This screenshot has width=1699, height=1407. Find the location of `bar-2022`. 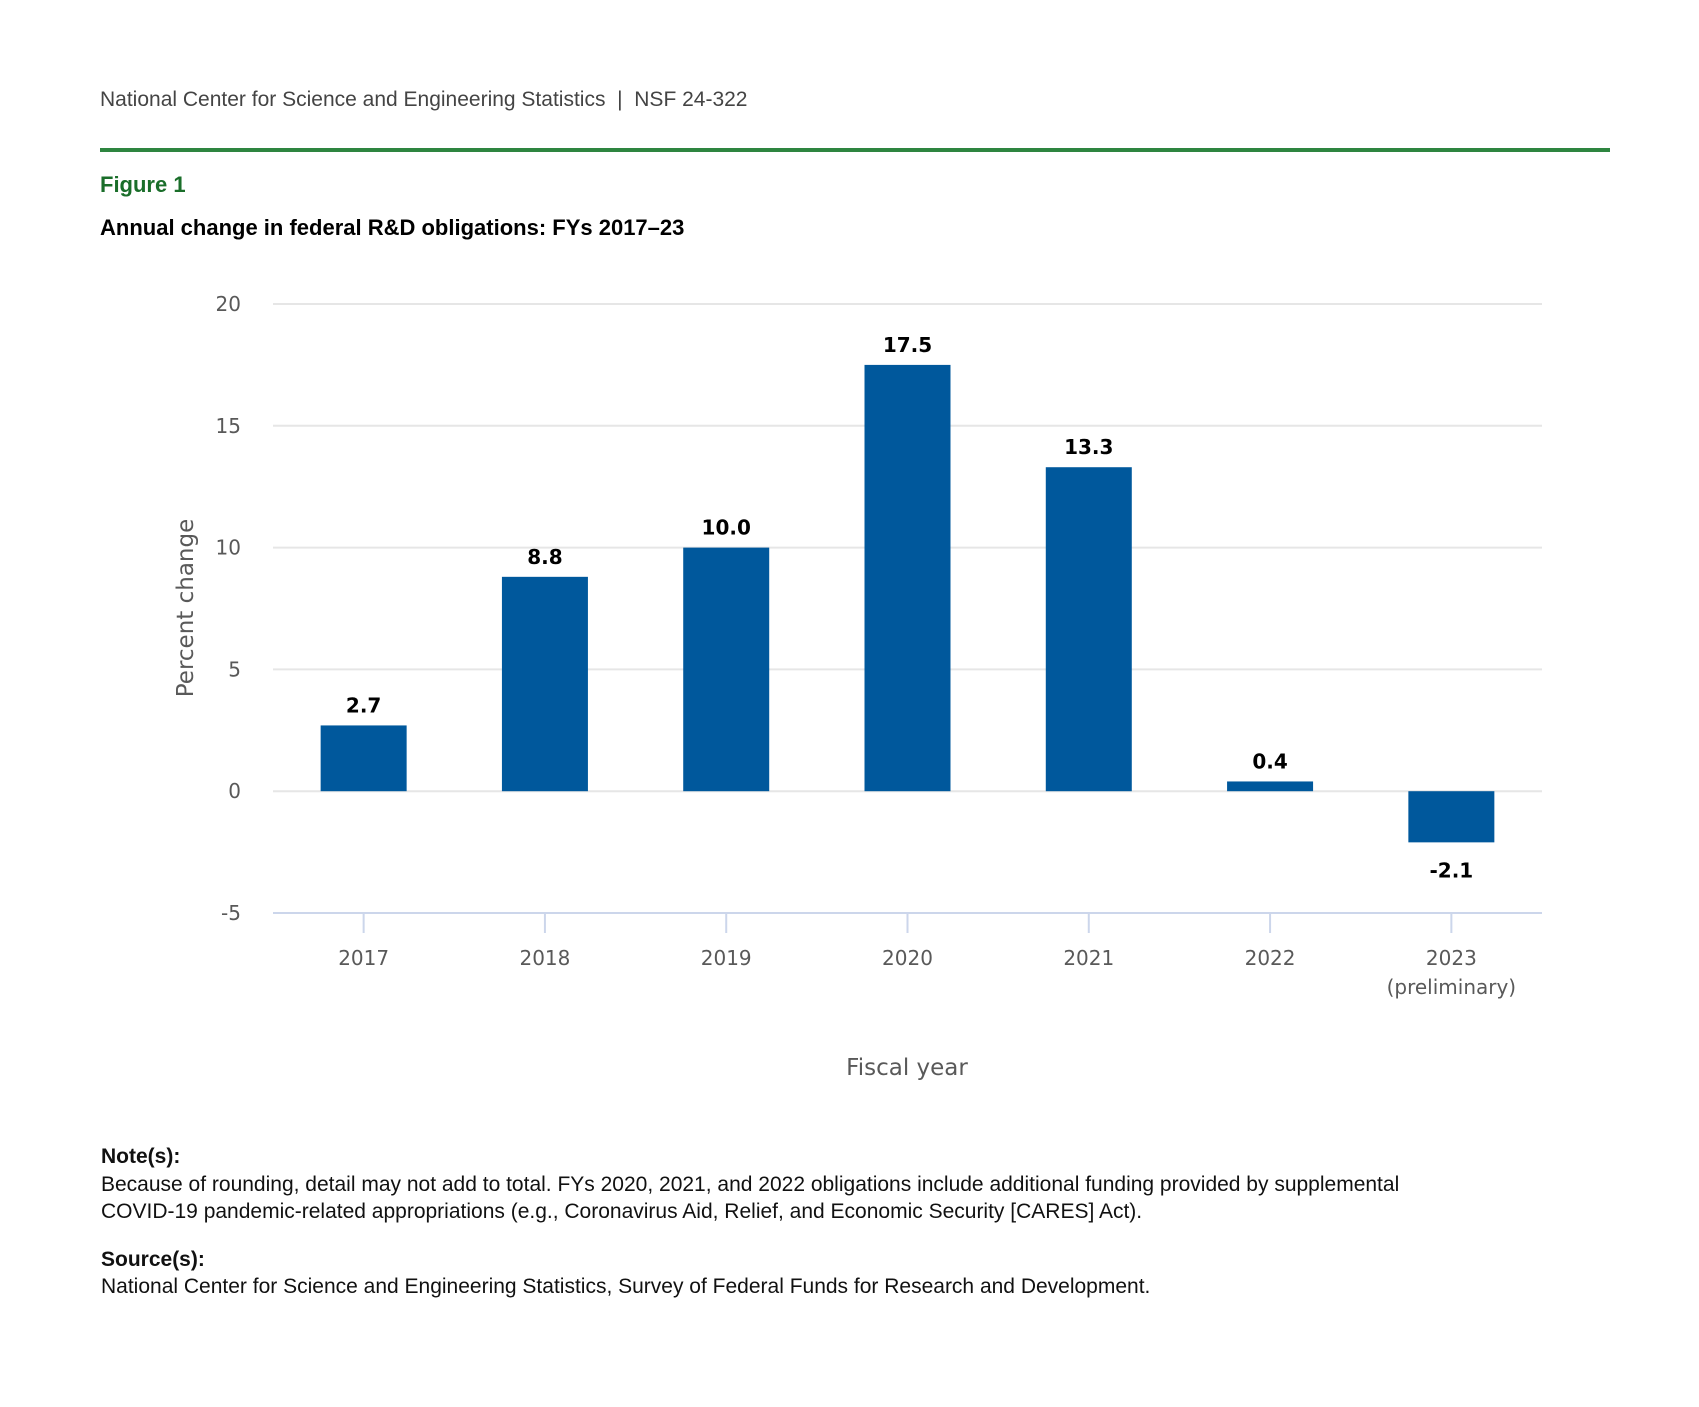

bar-2022 is located at coordinates (1270, 786).